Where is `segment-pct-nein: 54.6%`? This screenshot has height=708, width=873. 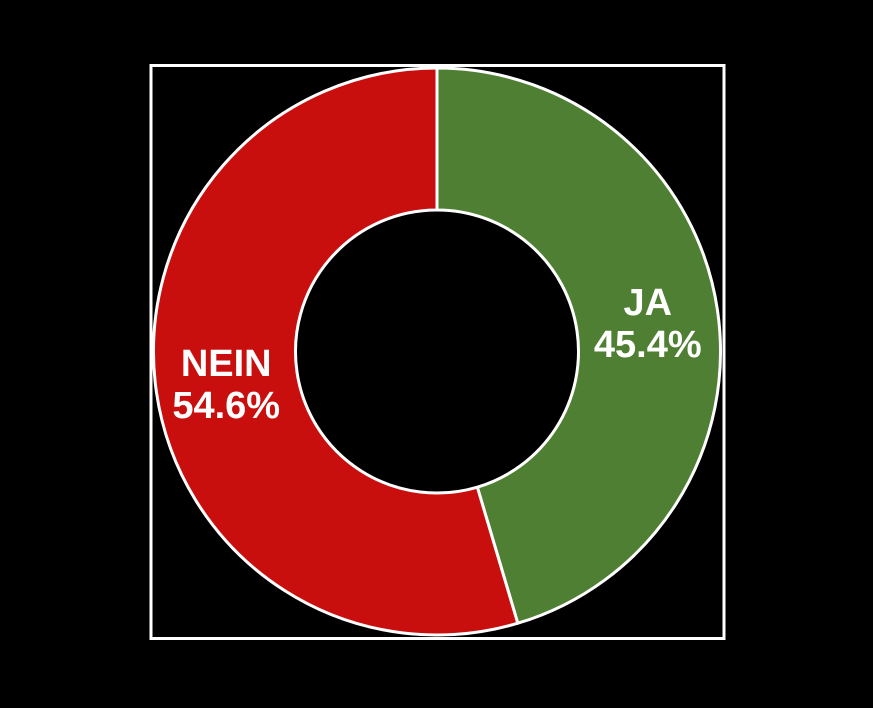 segment-pct-nein: 54.6% is located at coordinates (226, 406).